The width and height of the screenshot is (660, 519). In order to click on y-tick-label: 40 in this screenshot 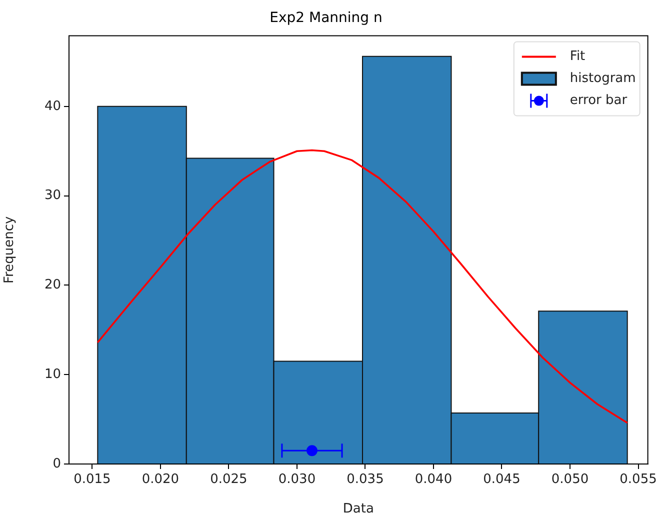, I will do `click(52, 106)`.